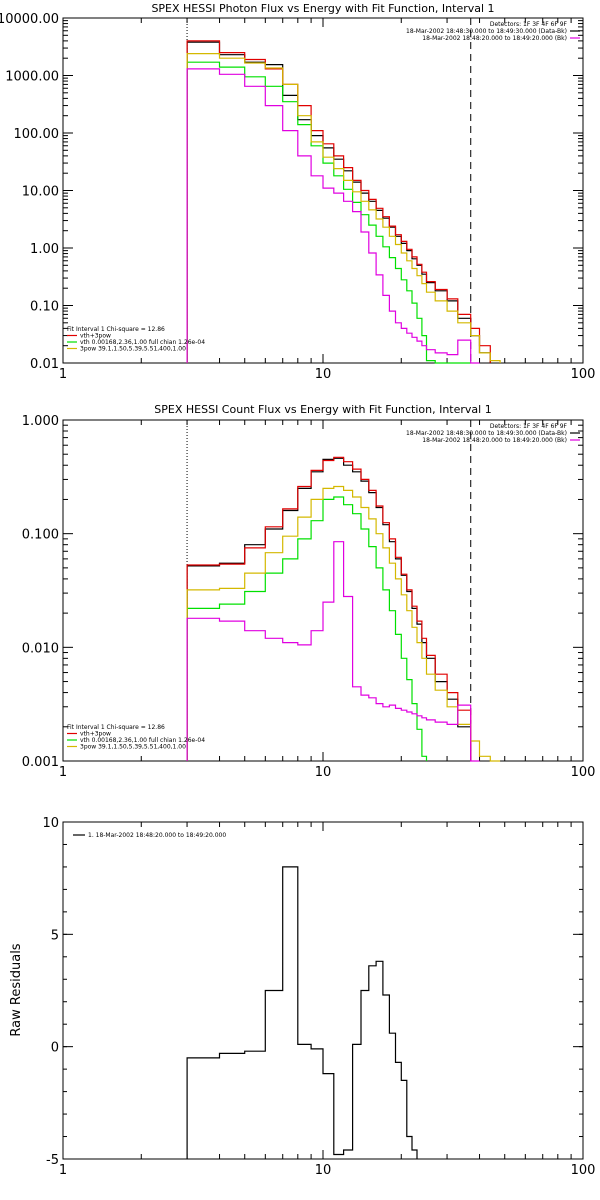  Describe the element at coordinates (40, 421) in the screenshot. I see `y-tick-label: 1.000` at that location.